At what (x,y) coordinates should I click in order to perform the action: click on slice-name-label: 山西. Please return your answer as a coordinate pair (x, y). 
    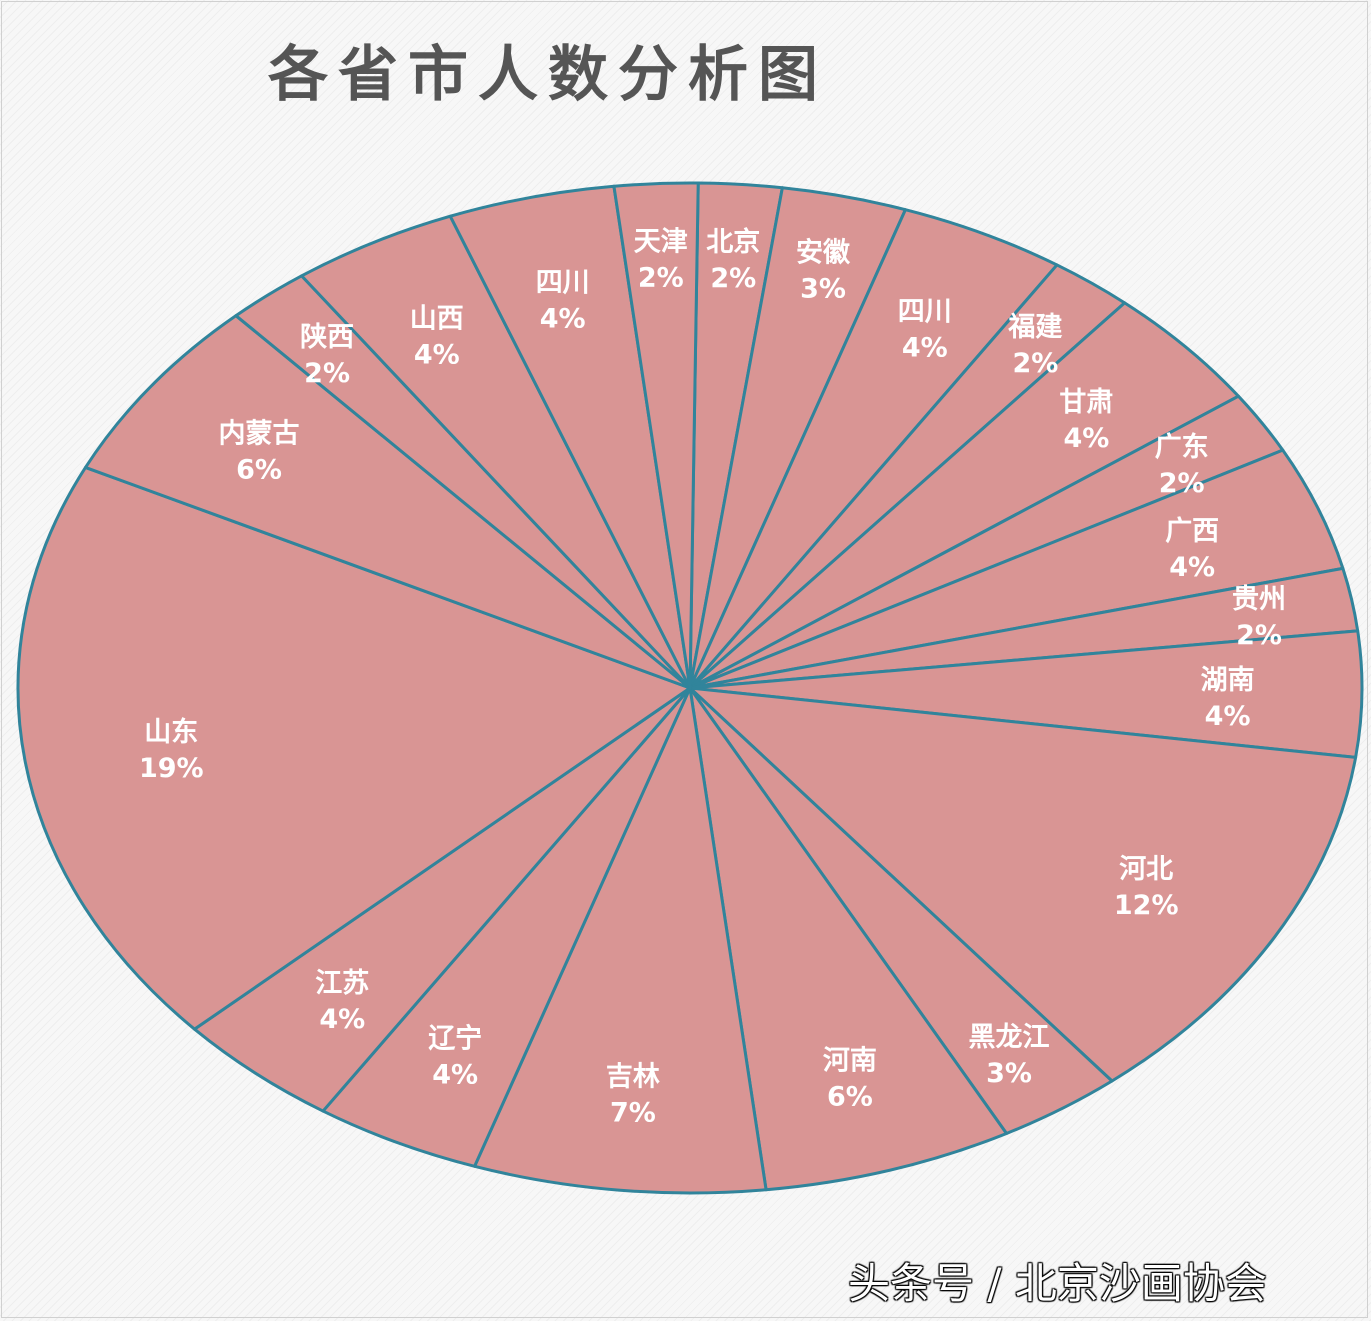
    Looking at the image, I should click on (437, 319).